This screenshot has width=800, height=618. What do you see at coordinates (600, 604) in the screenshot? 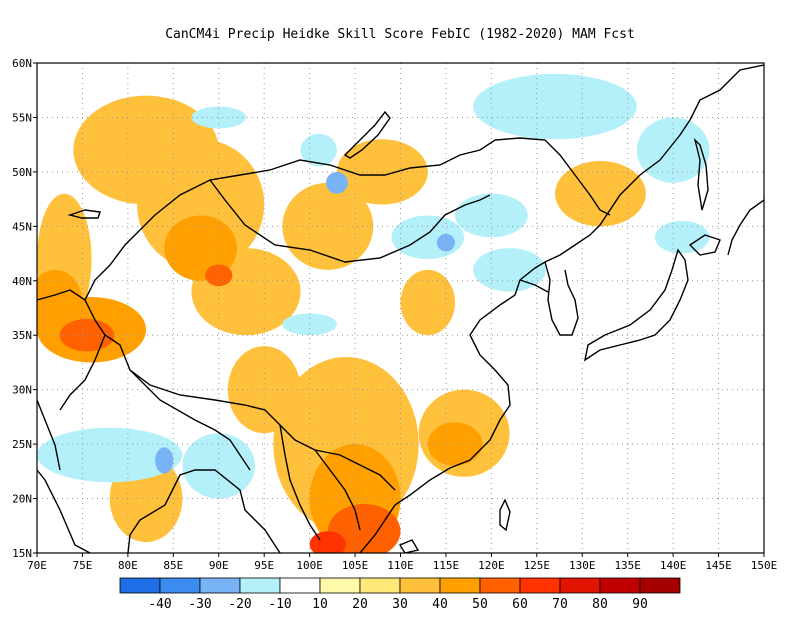
I see `colorbar-label: 80` at bounding box center [600, 604].